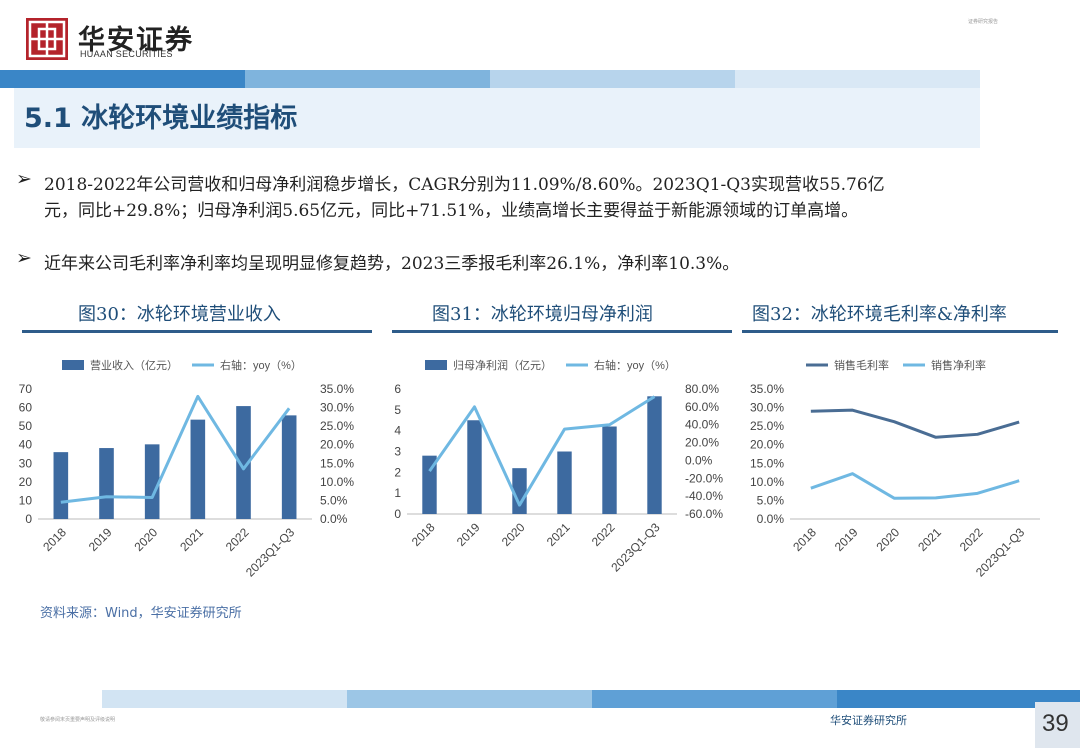 The image size is (1080, 748). I want to click on y-left-tick-label: 10, so click(26, 500).